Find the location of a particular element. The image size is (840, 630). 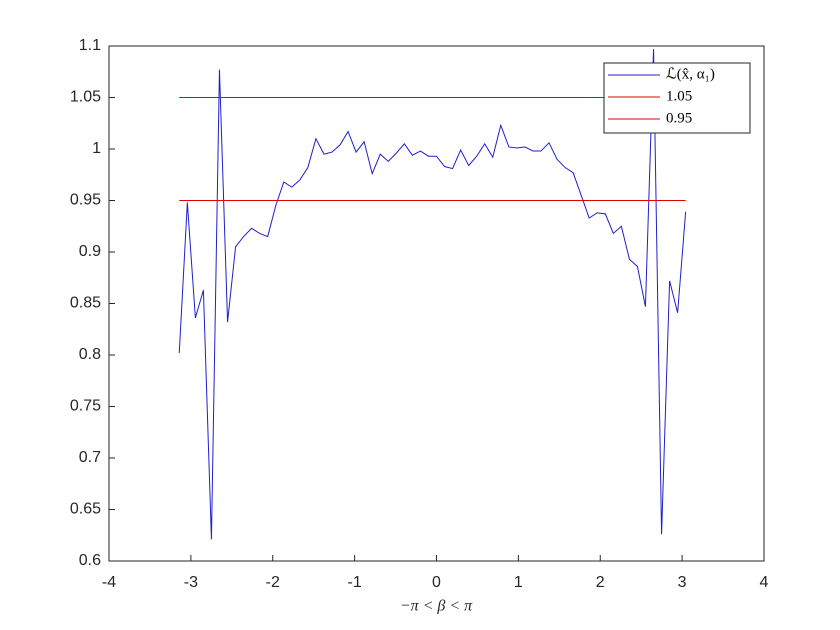

legend-label: 1.05 is located at coordinates (679, 96).